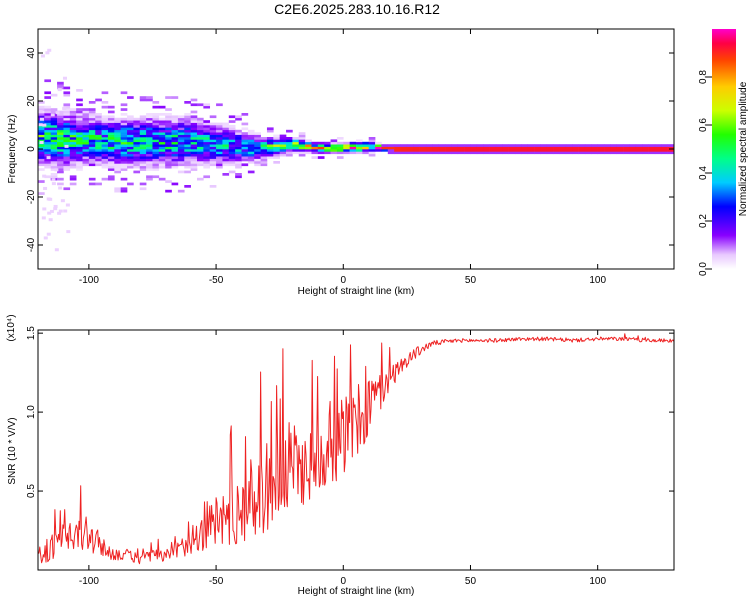 The image size is (750, 600). What do you see at coordinates (89, 280) in the screenshot?
I see `spectrogram-x-tick-label: -100` at bounding box center [89, 280].